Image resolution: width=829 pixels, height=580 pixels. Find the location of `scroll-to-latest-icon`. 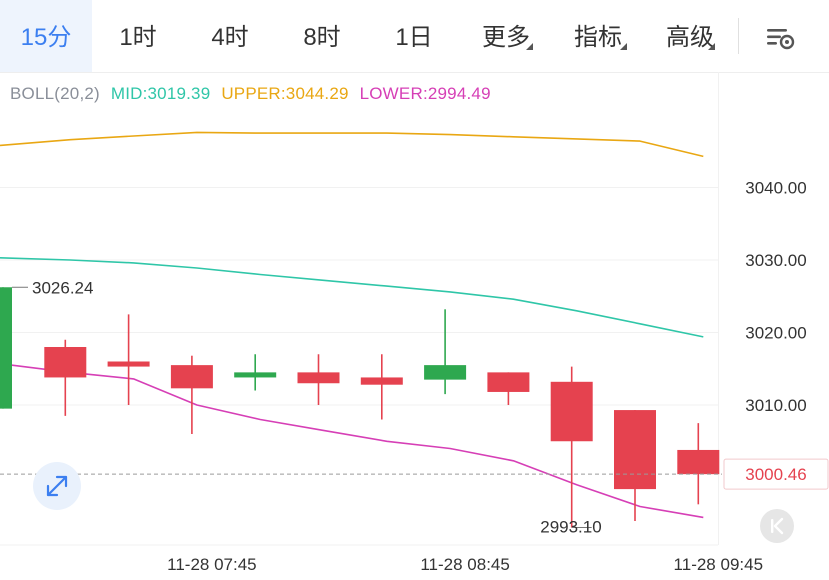

scroll-to-latest-icon is located at coordinates (777, 526).